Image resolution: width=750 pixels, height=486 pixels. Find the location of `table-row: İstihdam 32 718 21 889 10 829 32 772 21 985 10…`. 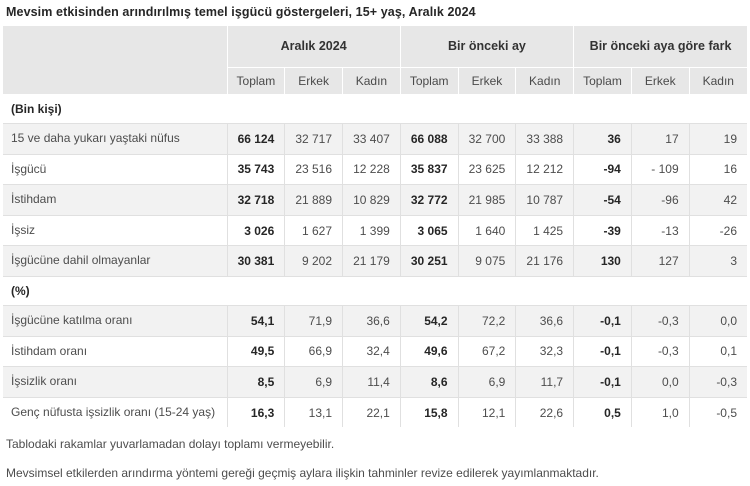

table-row: İstihdam 32 718 21 889 10 829 32 772 21 985 10… is located at coordinates (375, 200).